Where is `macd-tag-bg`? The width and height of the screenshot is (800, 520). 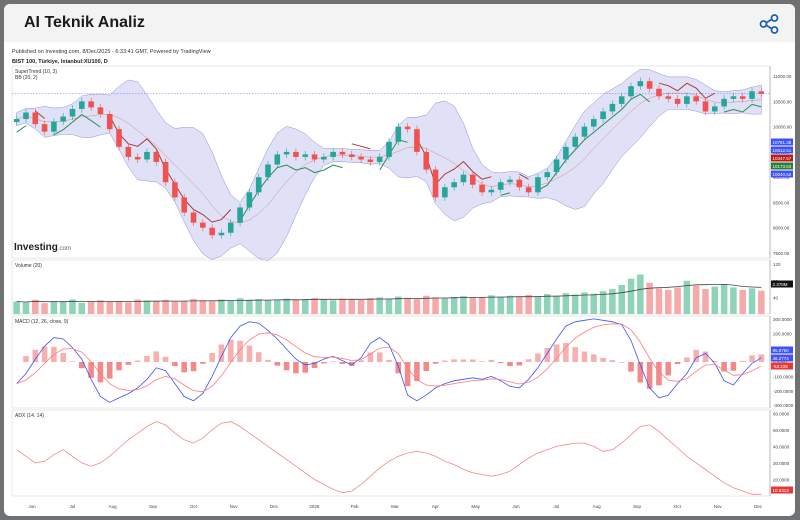 macd-tag-bg is located at coordinates (782, 358).